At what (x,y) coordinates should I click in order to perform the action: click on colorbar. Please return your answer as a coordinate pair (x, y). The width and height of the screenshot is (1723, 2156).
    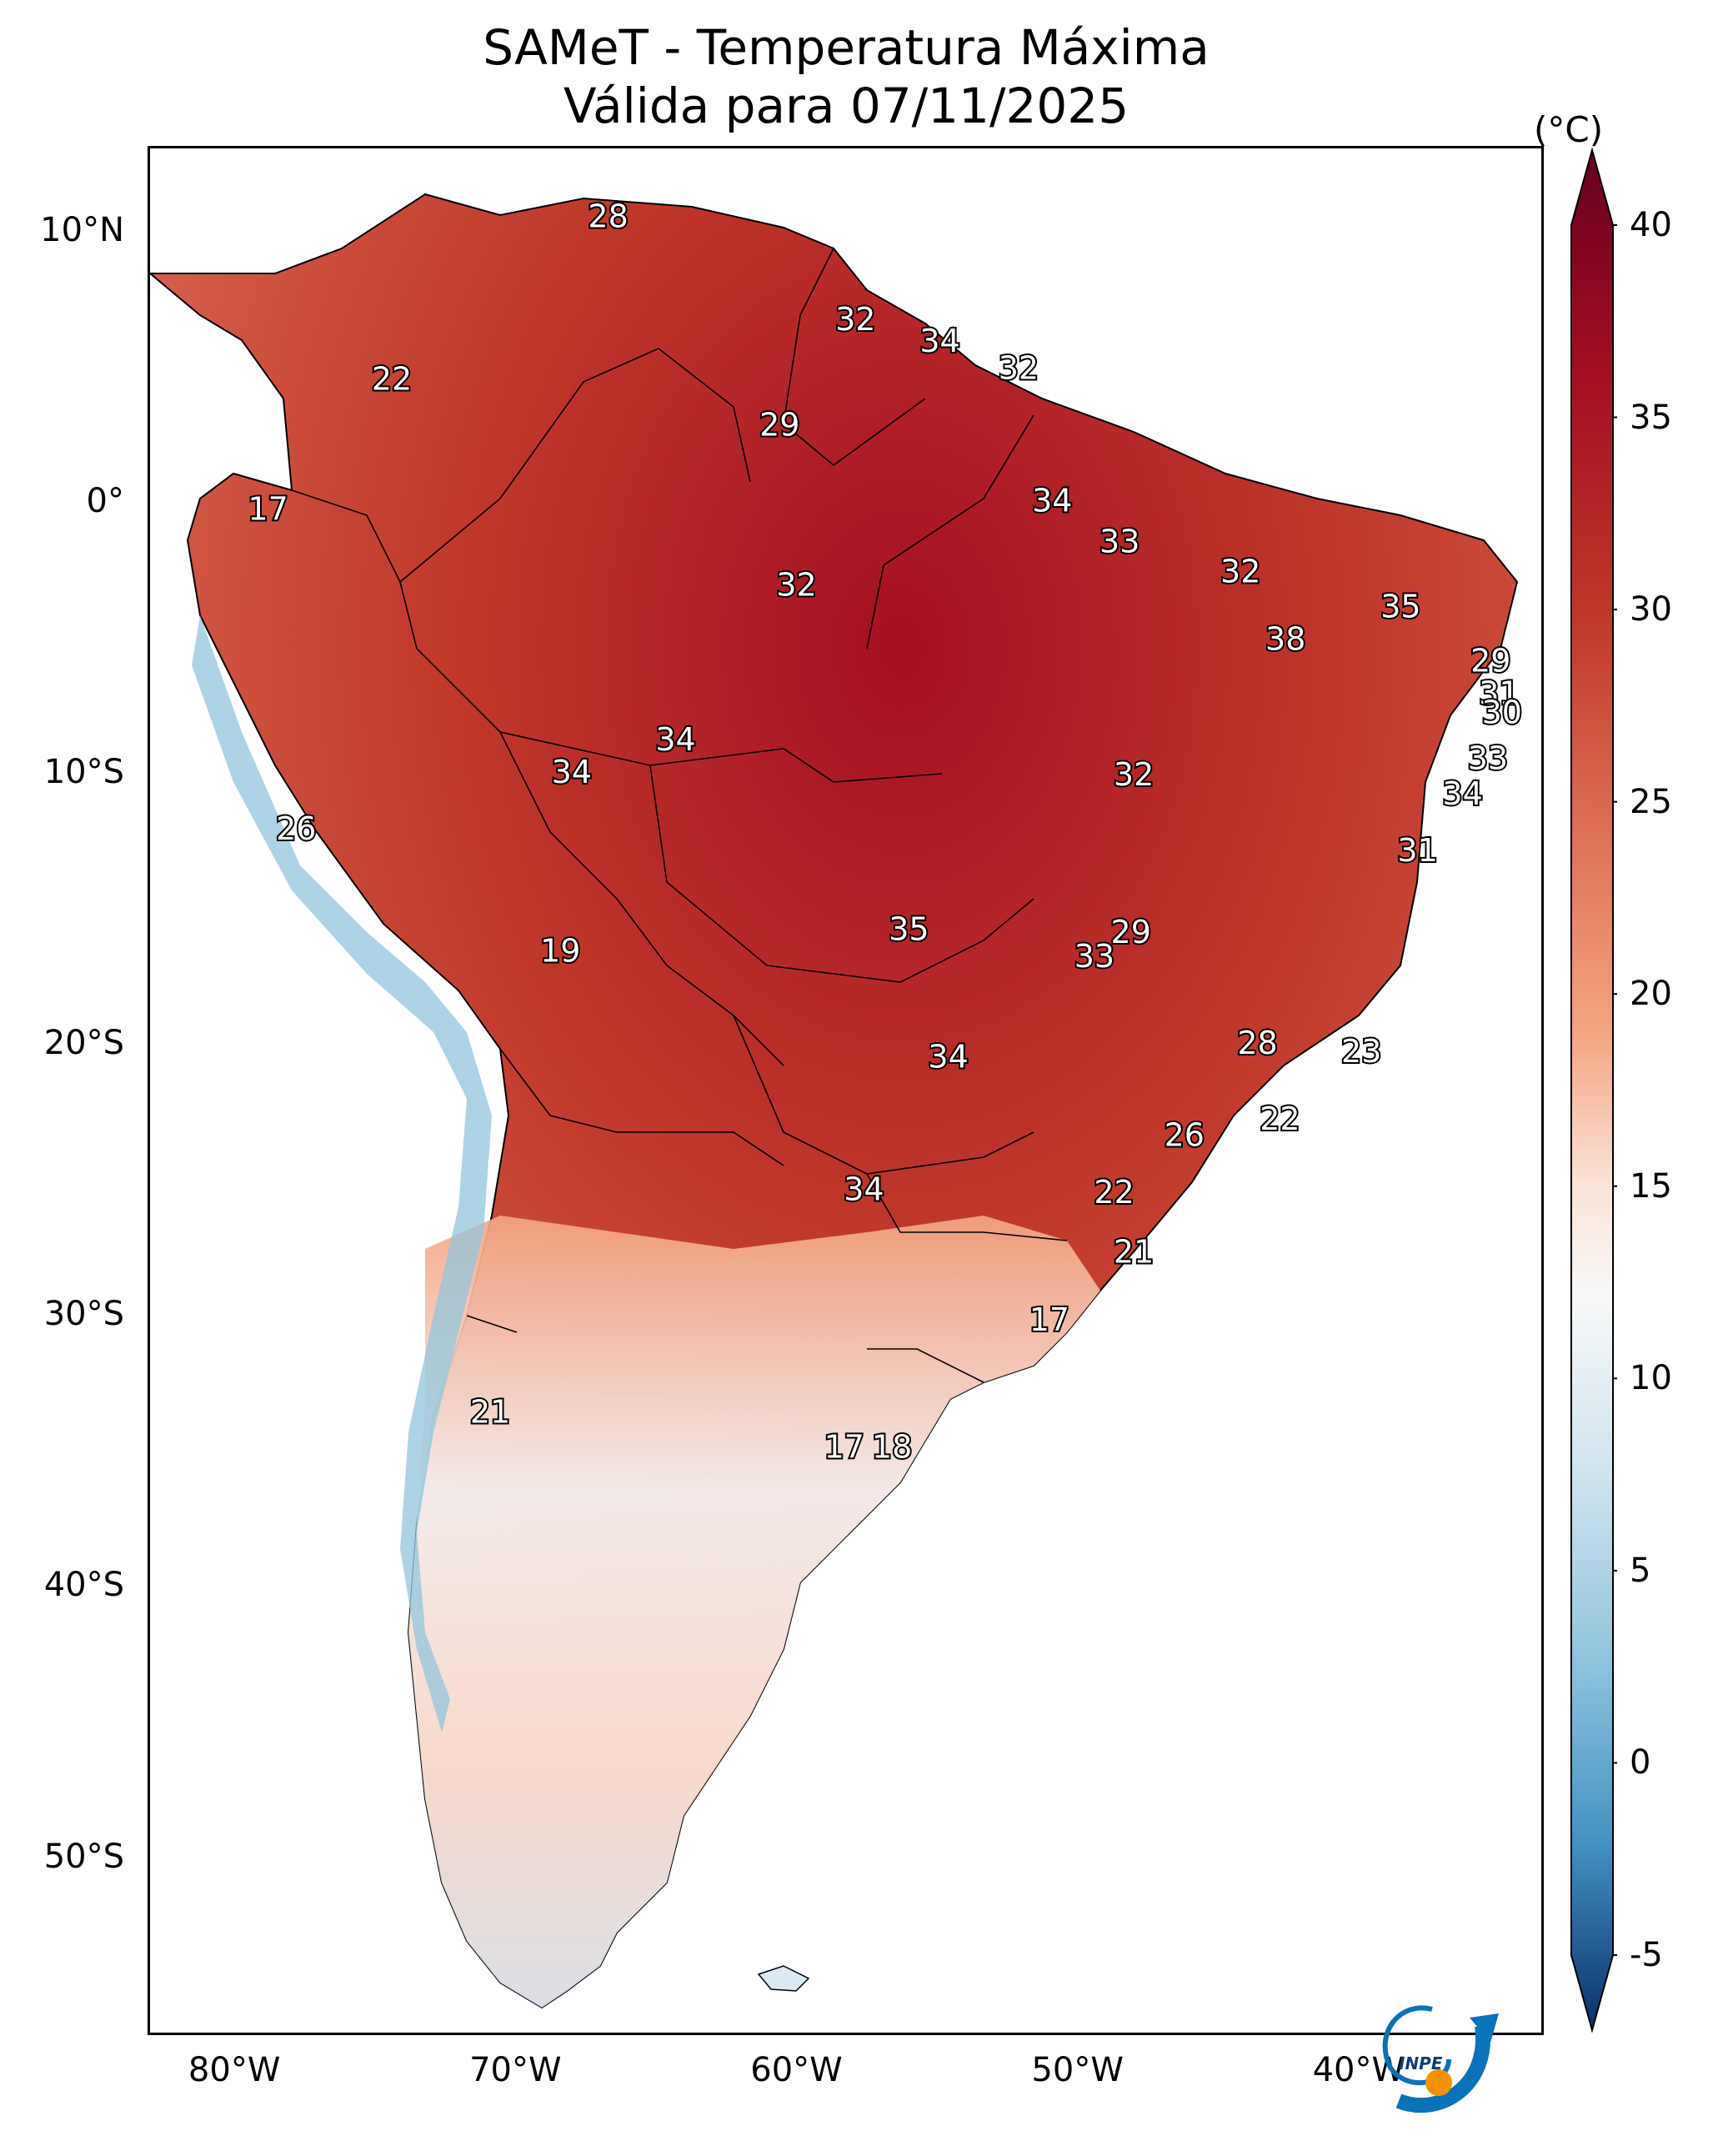
    Looking at the image, I should click on (1594, 1090).